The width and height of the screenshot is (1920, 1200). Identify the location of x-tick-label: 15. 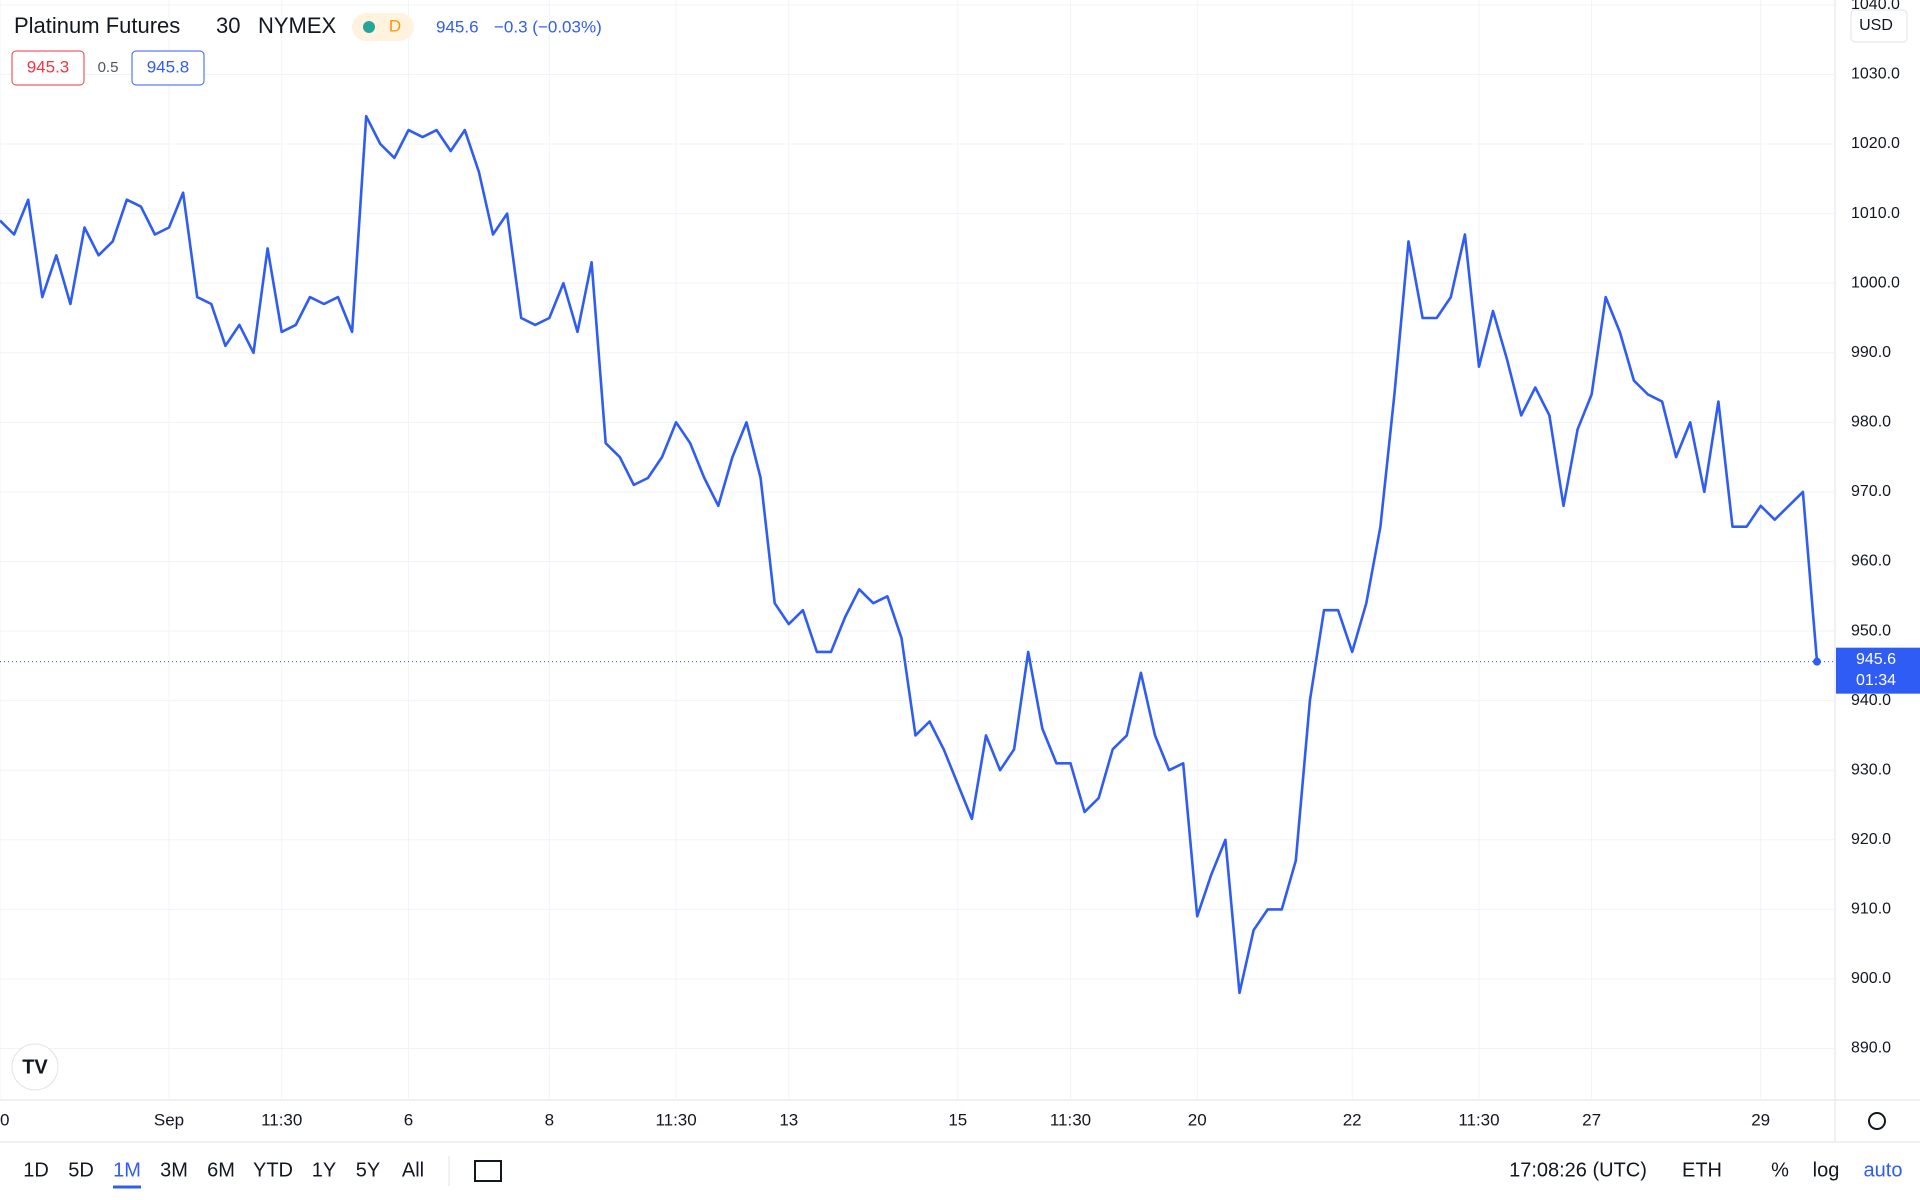
(957, 1119).